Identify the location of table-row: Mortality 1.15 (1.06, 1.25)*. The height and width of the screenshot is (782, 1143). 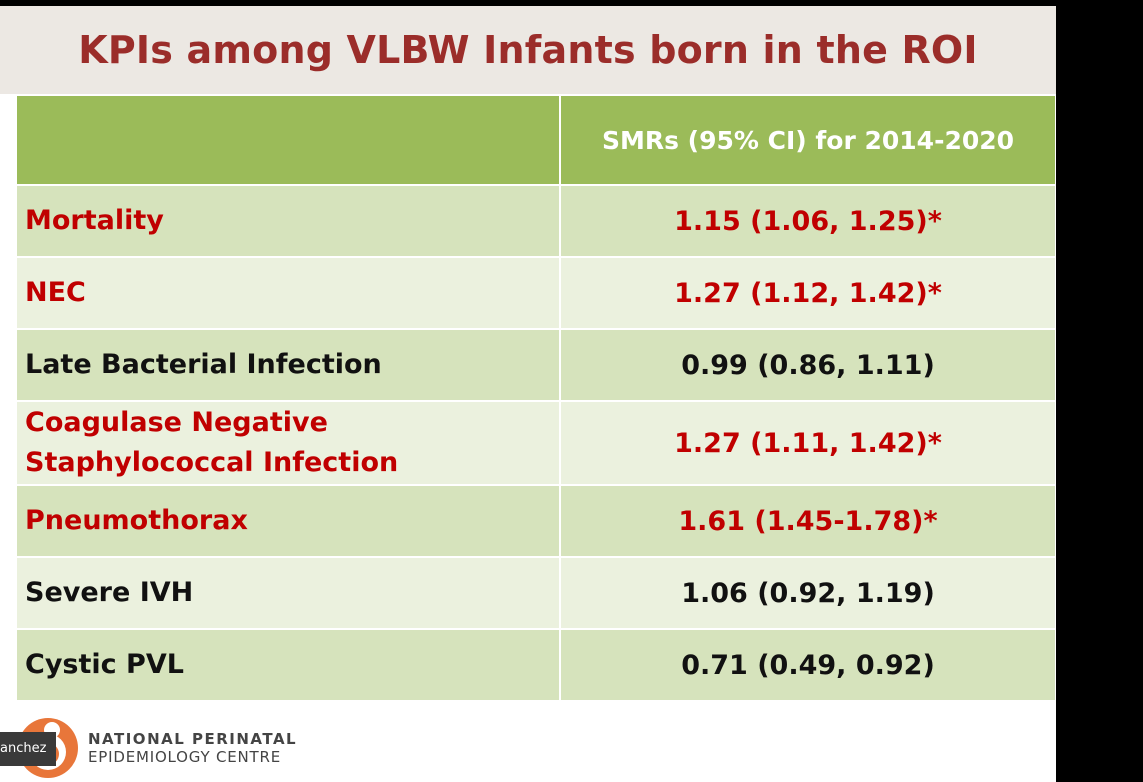
(535, 221).